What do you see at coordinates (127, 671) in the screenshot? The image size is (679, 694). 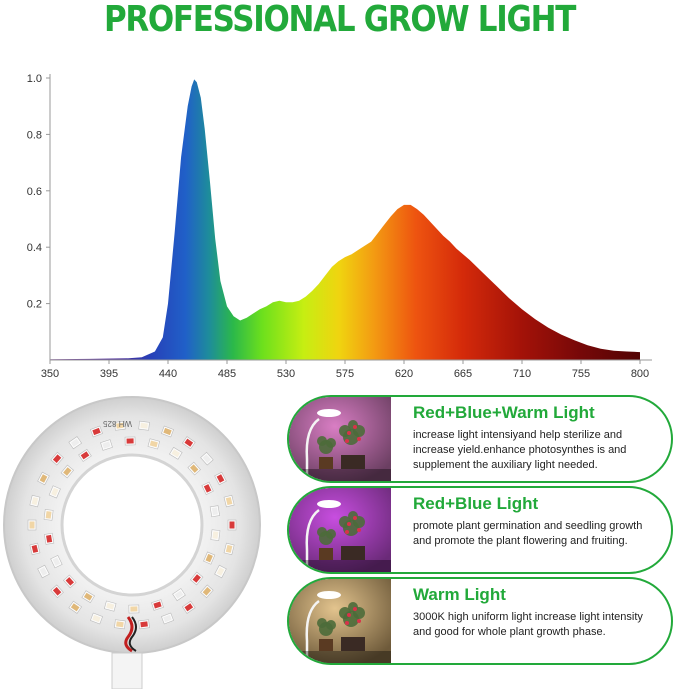 I see `gooseneck-mount` at bounding box center [127, 671].